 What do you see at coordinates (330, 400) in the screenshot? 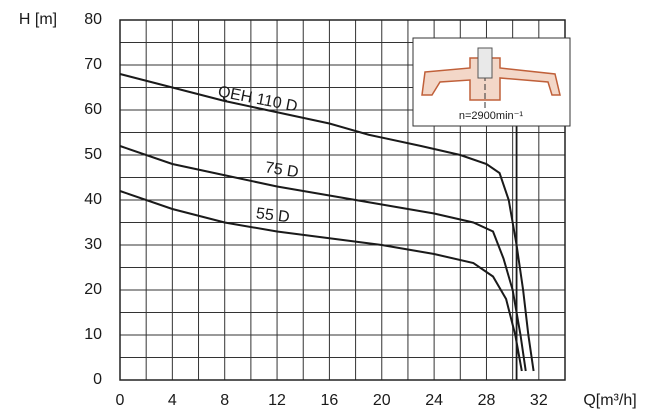
I see `x-tick-label: 16` at bounding box center [330, 400].